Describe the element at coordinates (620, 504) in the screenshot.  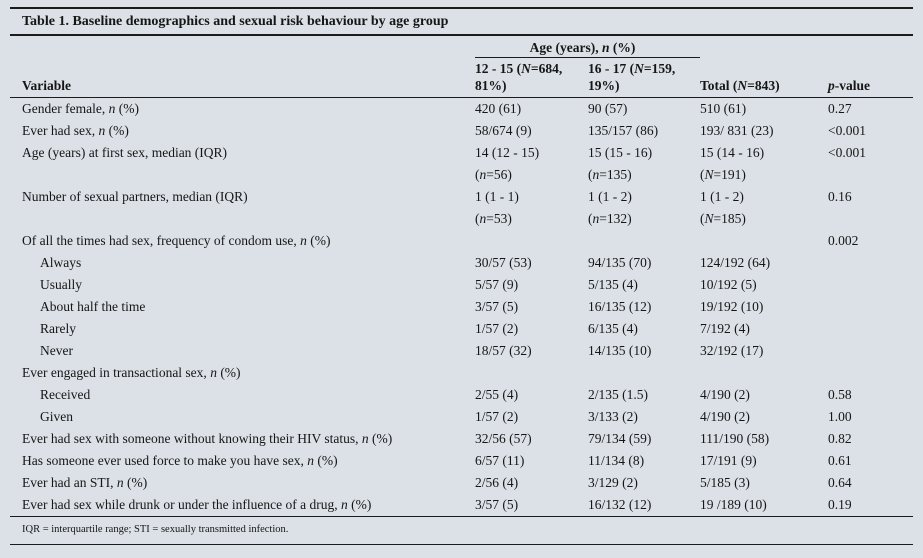
I see `cell-age-16-17: 16/132 (12)` at that location.